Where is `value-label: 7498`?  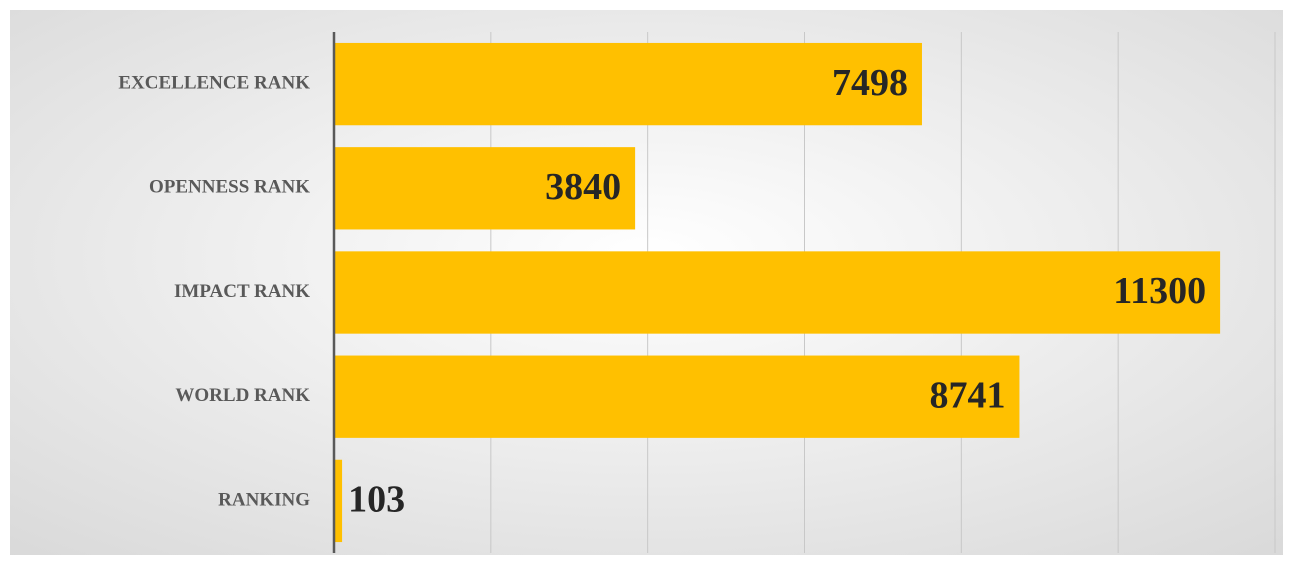 value-label: 7498 is located at coordinates (870, 83).